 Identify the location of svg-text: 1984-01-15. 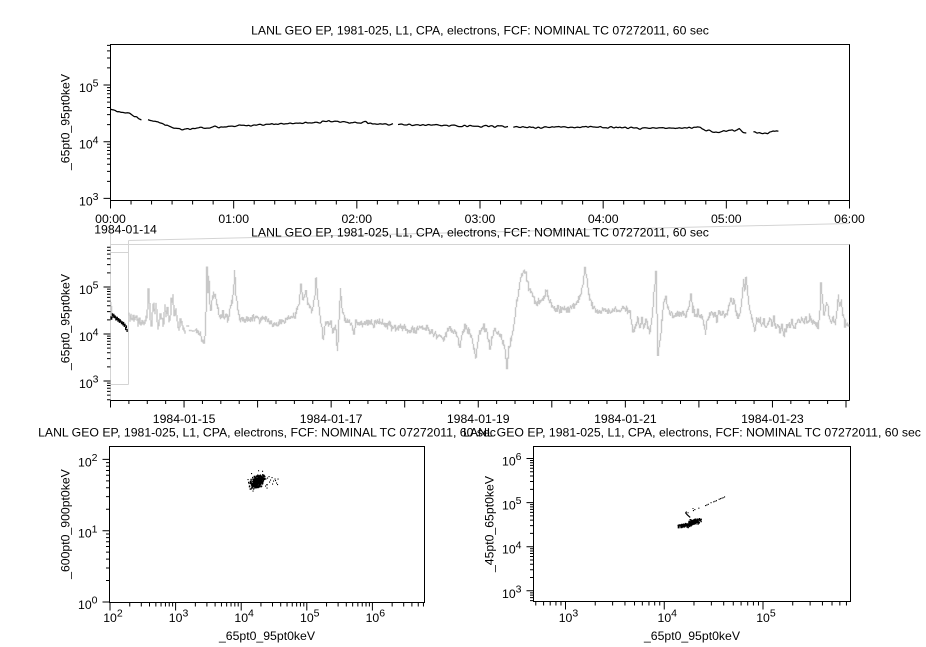
(184, 419).